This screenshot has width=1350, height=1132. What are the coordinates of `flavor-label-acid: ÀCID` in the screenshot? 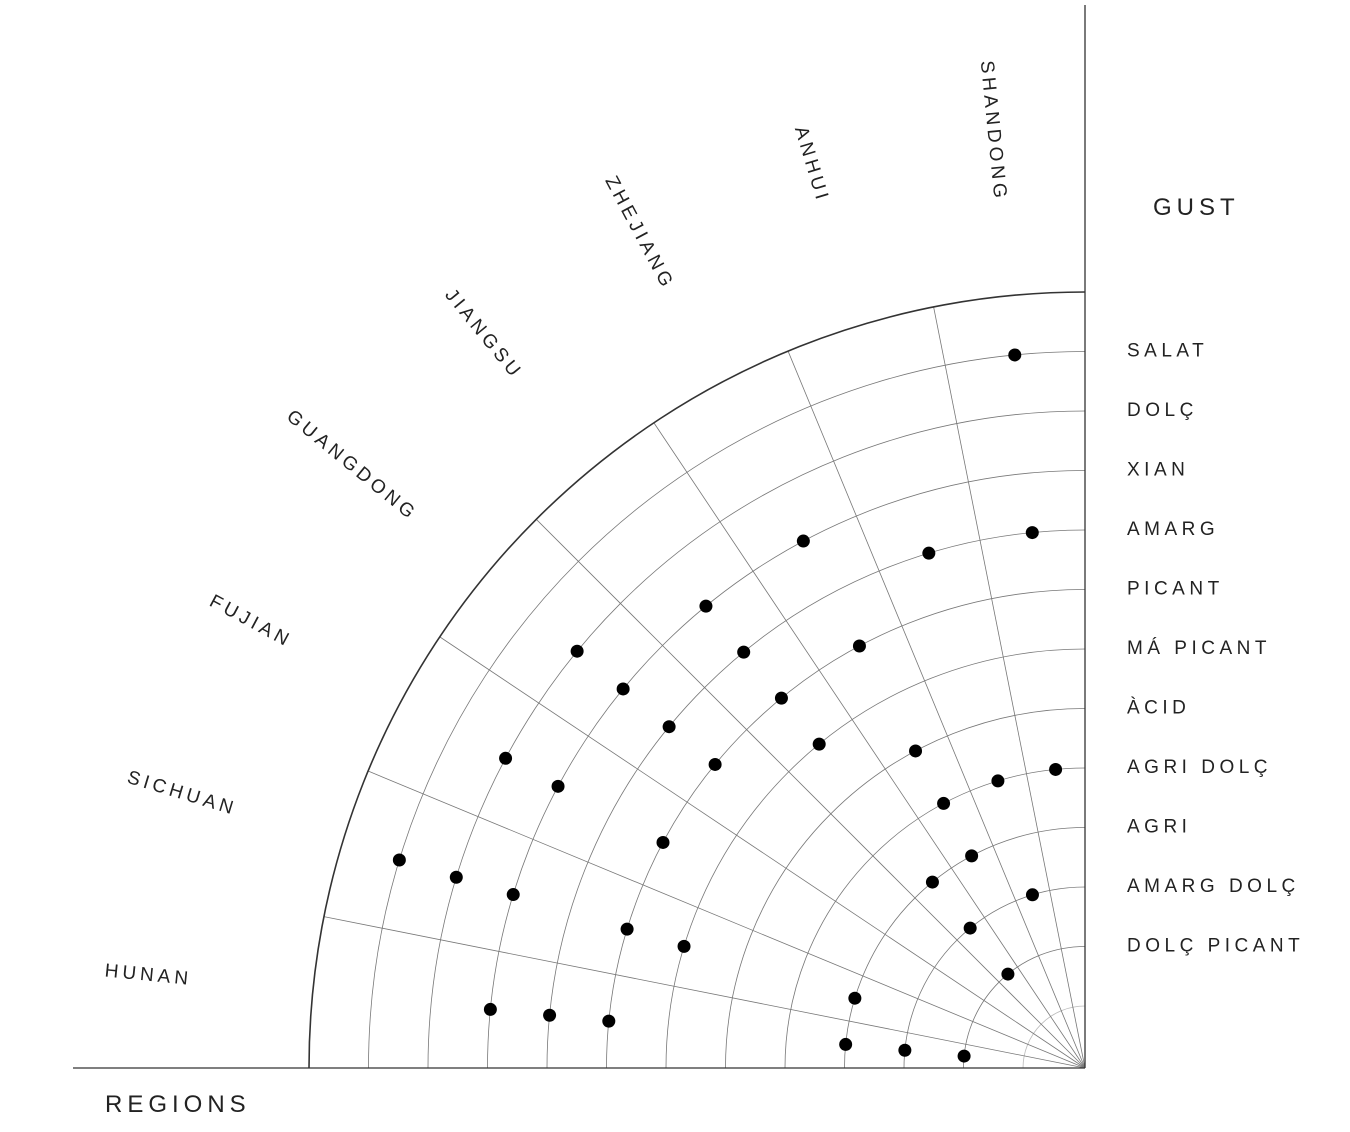 It's located at (1158, 708).